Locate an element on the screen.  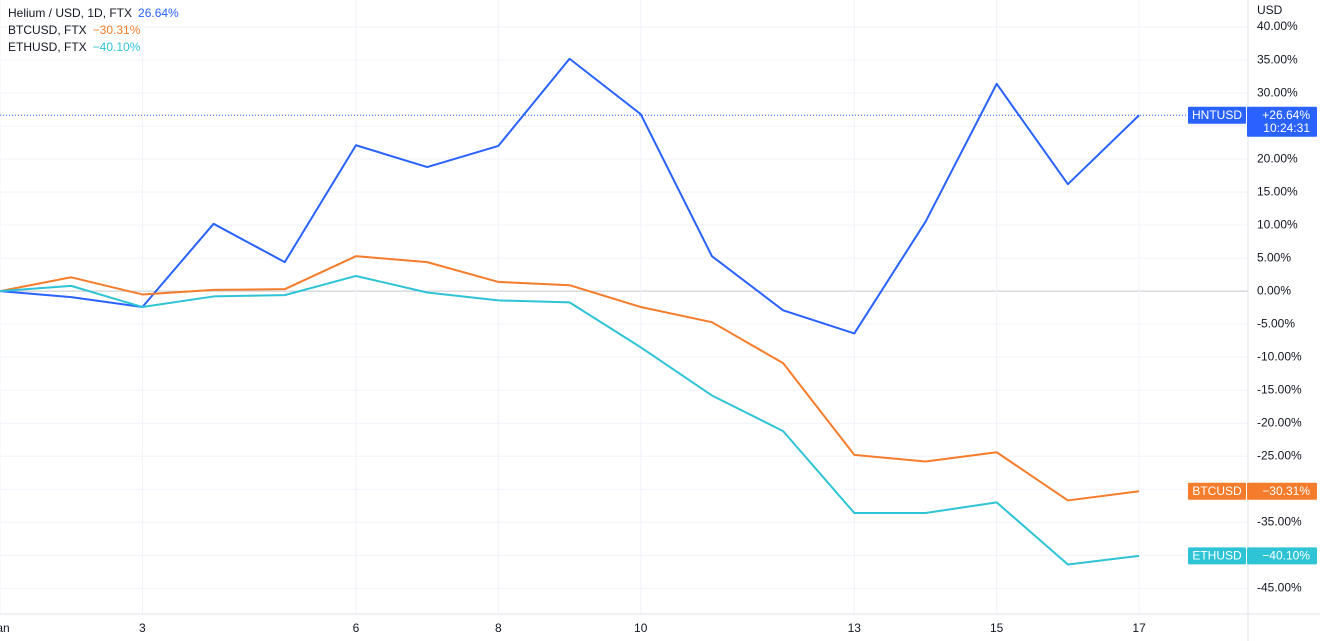
tag-value: −40.10% is located at coordinates (1286, 556).